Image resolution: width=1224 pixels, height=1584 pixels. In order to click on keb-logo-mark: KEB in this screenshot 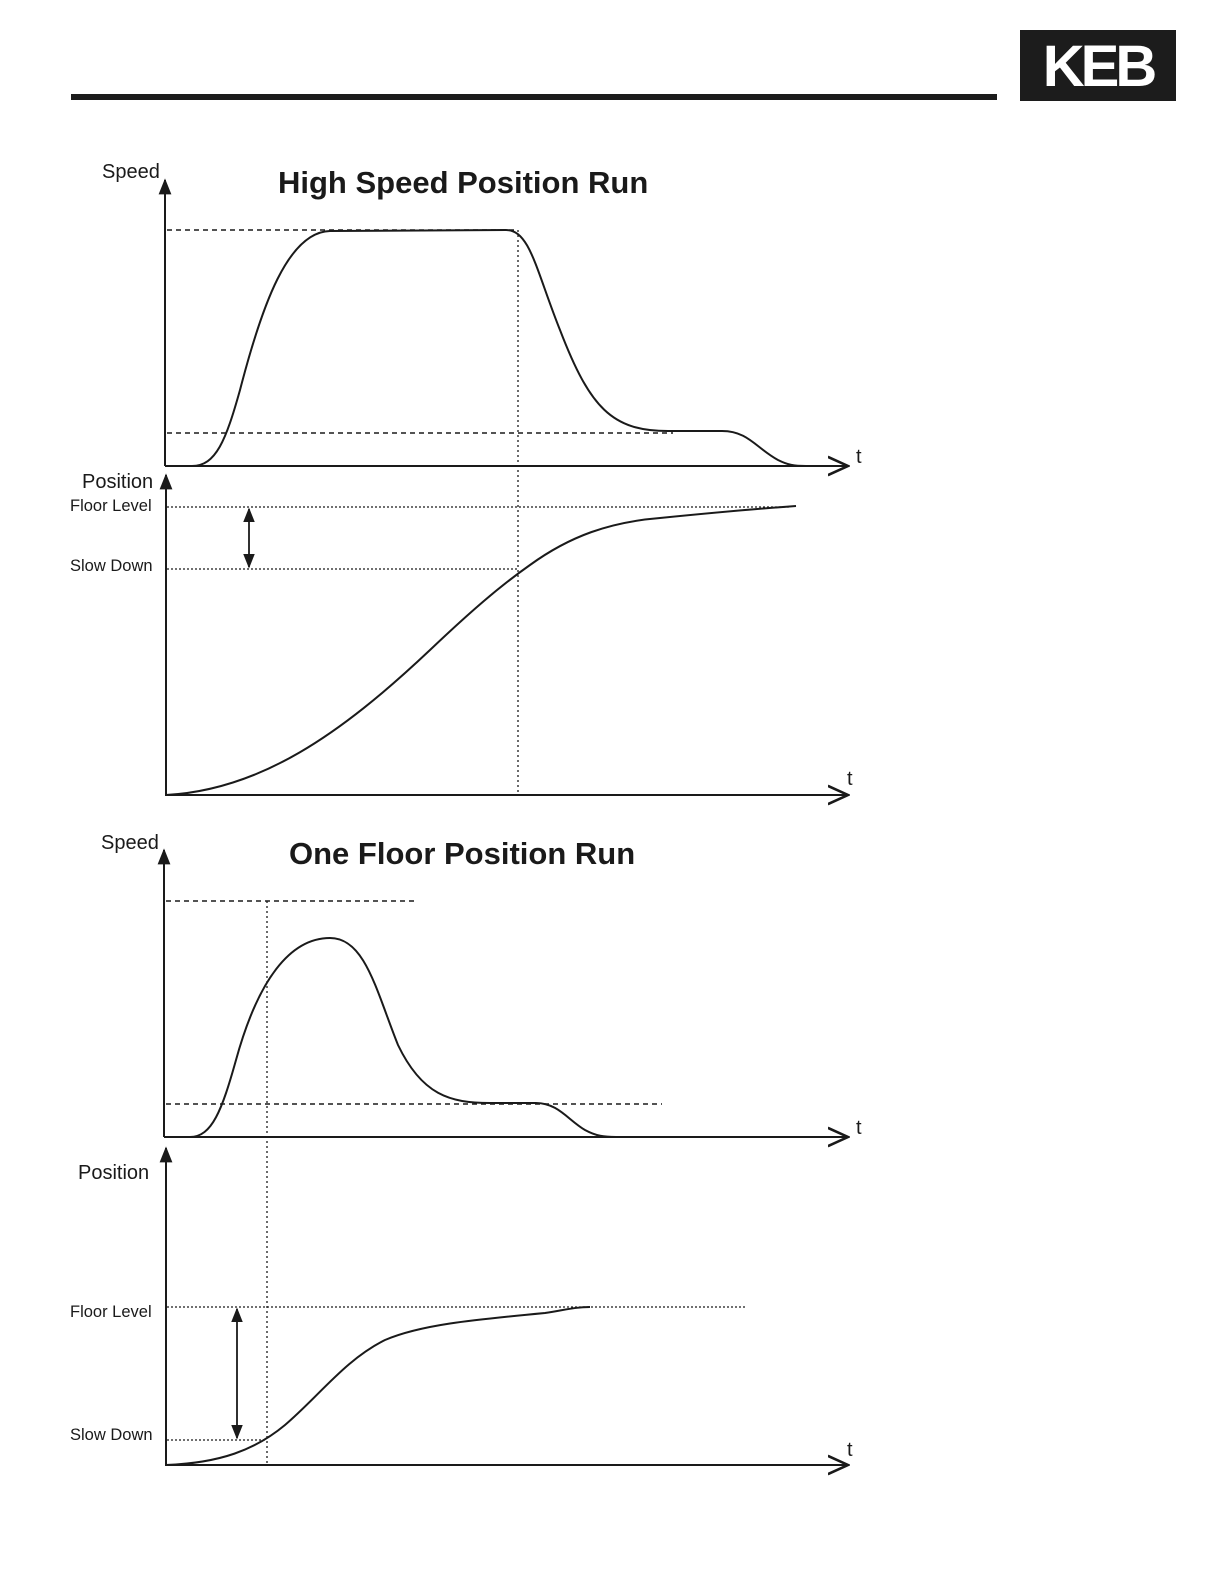, I will do `click(1101, 66)`.